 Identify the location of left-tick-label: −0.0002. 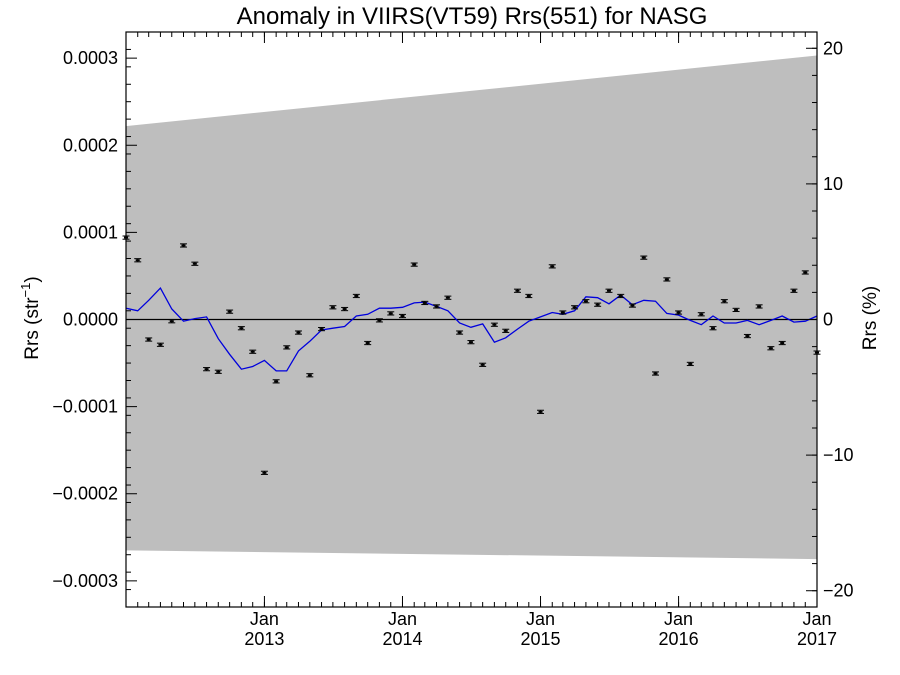
(85, 494).